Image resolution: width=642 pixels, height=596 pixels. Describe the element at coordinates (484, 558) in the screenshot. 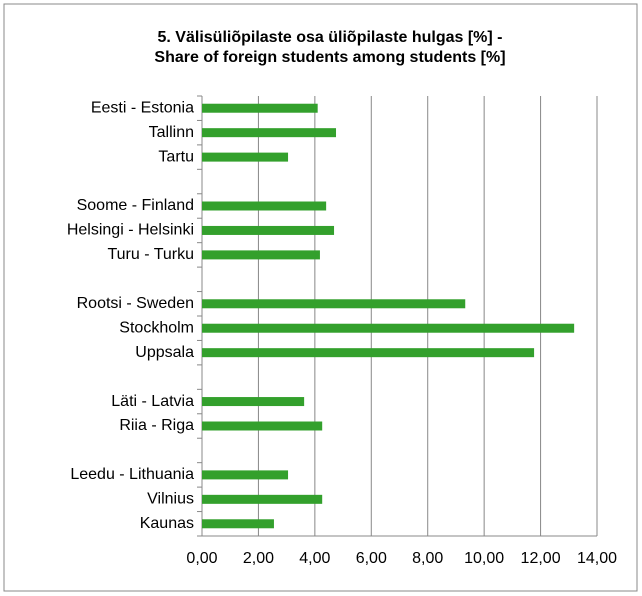

I see `x-tick-label: 10,00` at that location.